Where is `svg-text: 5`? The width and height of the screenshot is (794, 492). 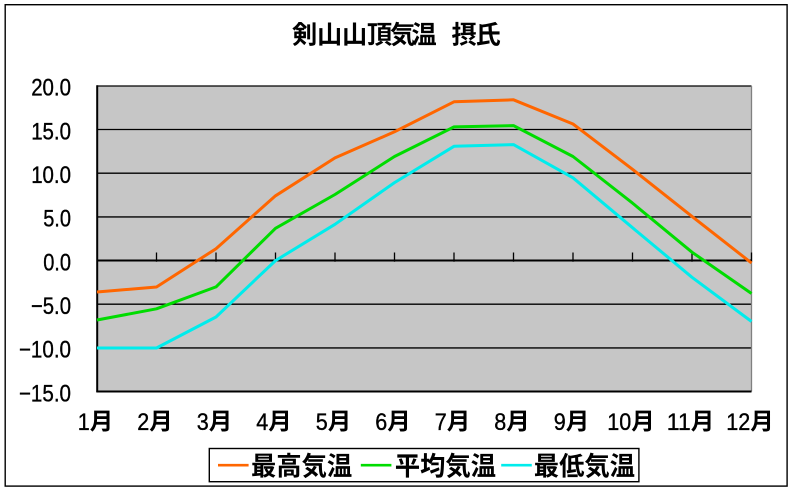
svg-text: 5 is located at coordinates (322, 422).